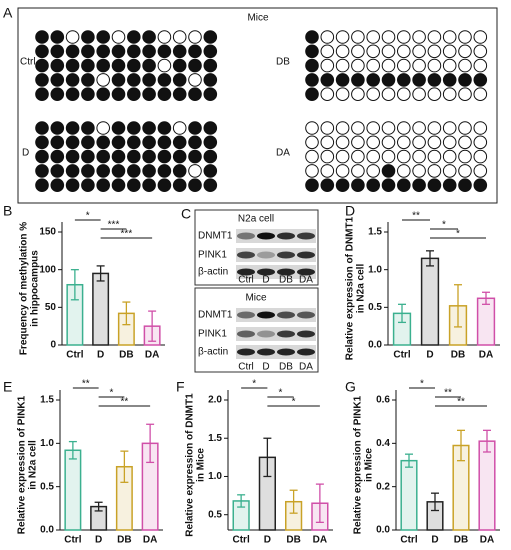  What do you see at coordinates (258, 18) in the screenshot?
I see `panel-title: Mice` at bounding box center [258, 18].